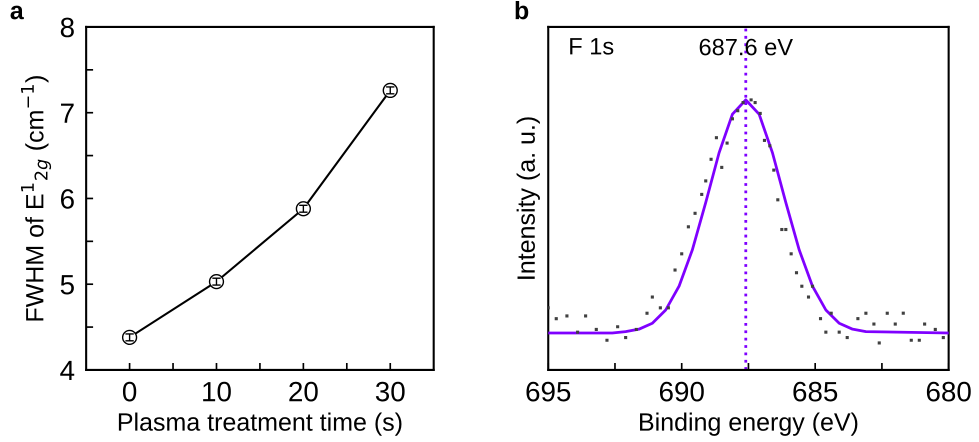 This screenshot has height=442, width=979. I want to click on chart-title: b, so click(522, 10).